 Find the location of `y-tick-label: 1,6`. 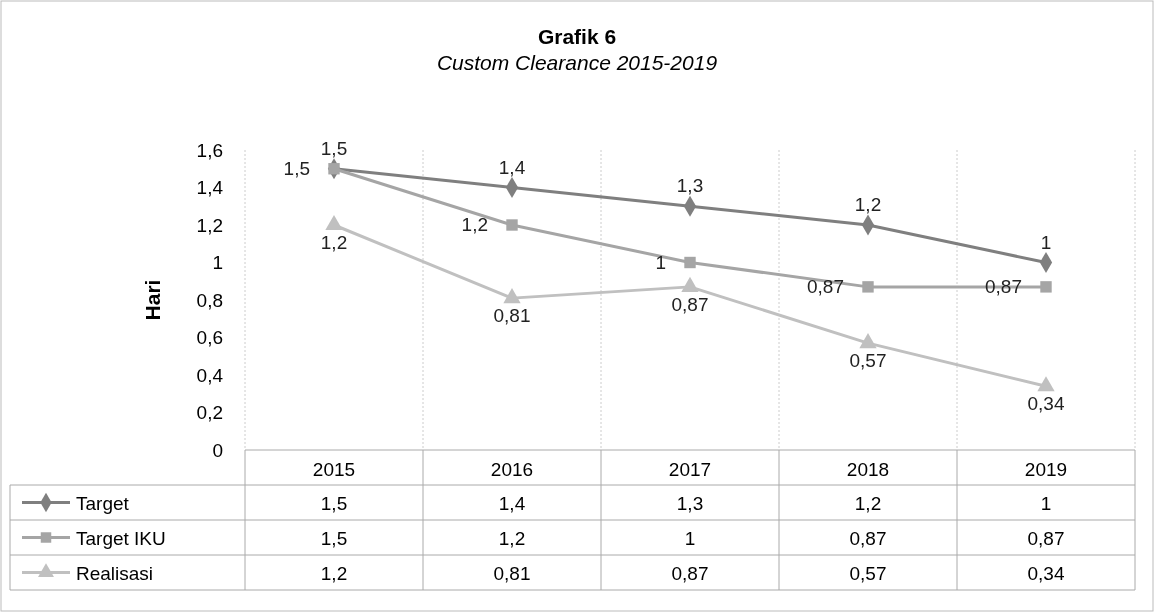

y-tick-label: 1,6 is located at coordinates (209, 150).